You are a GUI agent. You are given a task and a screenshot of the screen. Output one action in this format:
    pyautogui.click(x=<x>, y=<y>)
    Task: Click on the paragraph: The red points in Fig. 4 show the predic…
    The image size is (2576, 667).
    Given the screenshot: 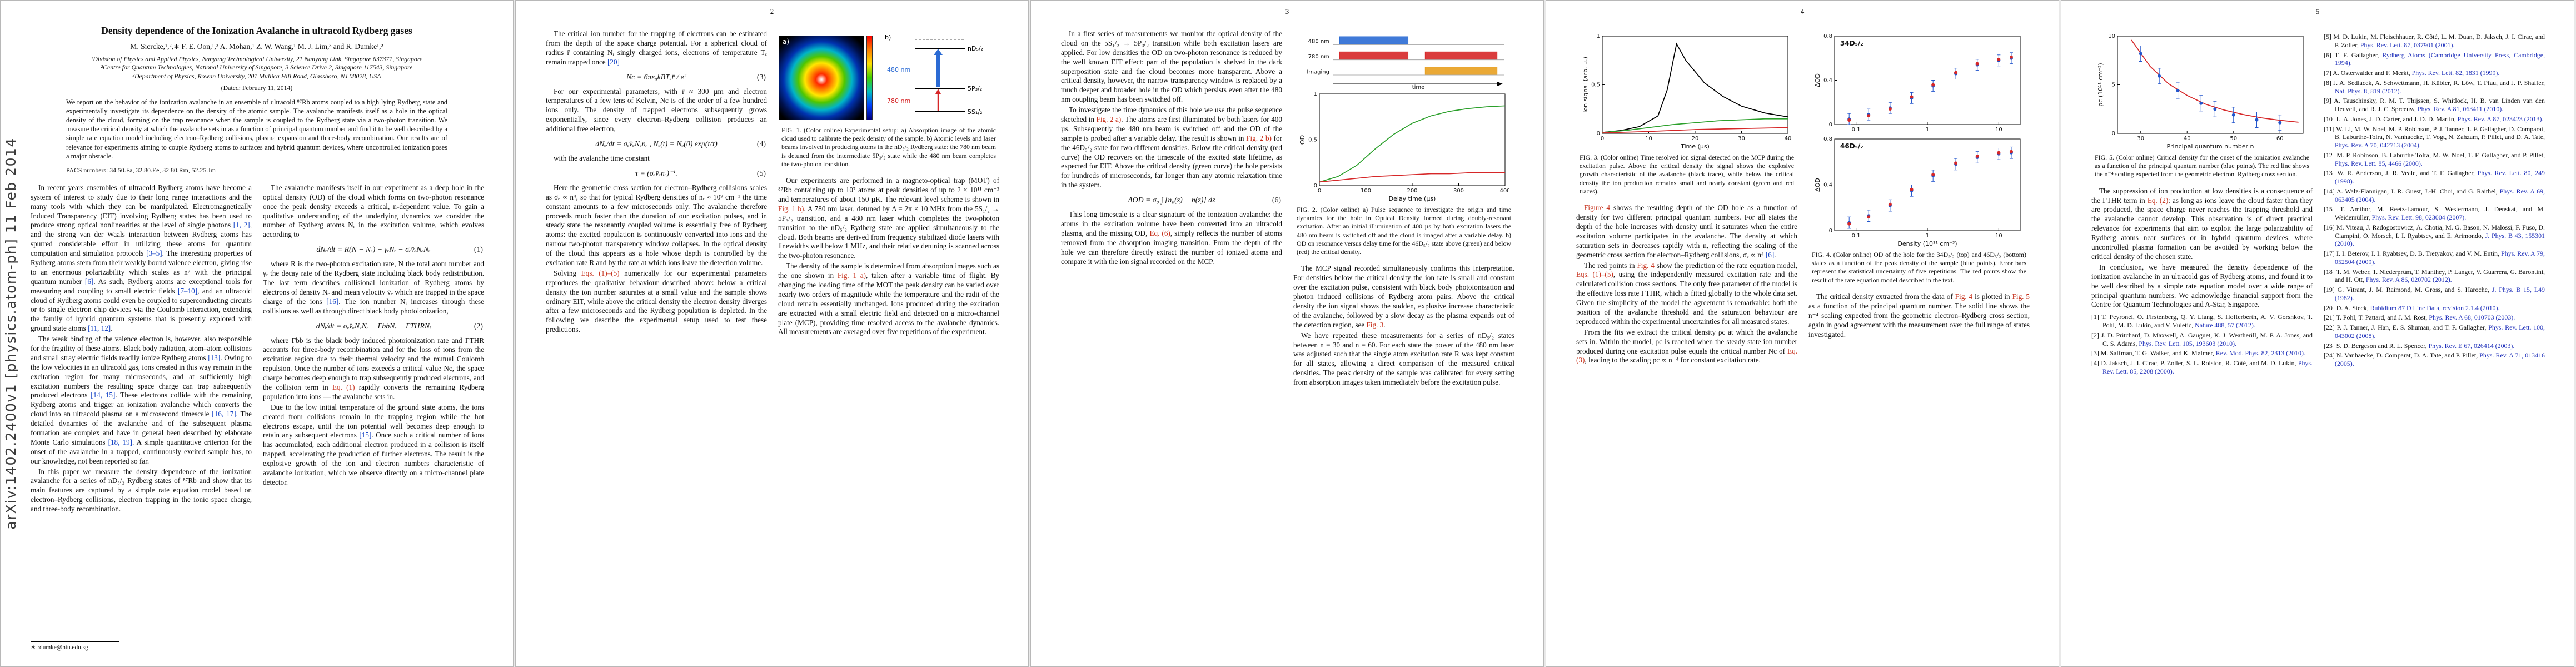 What is the action you would take?
    pyautogui.click(x=1687, y=293)
    